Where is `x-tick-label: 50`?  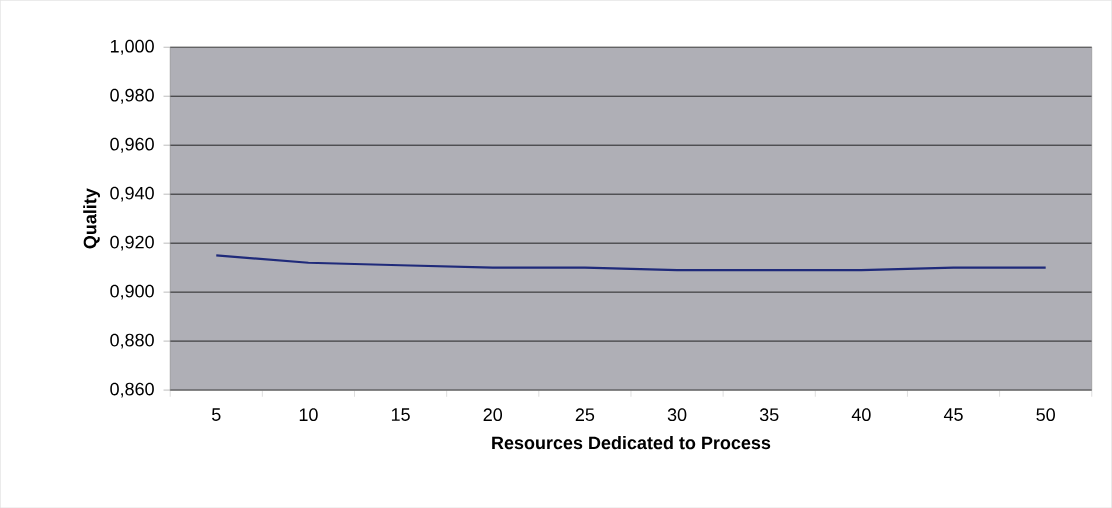
x-tick-label: 50 is located at coordinates (1045, 414).